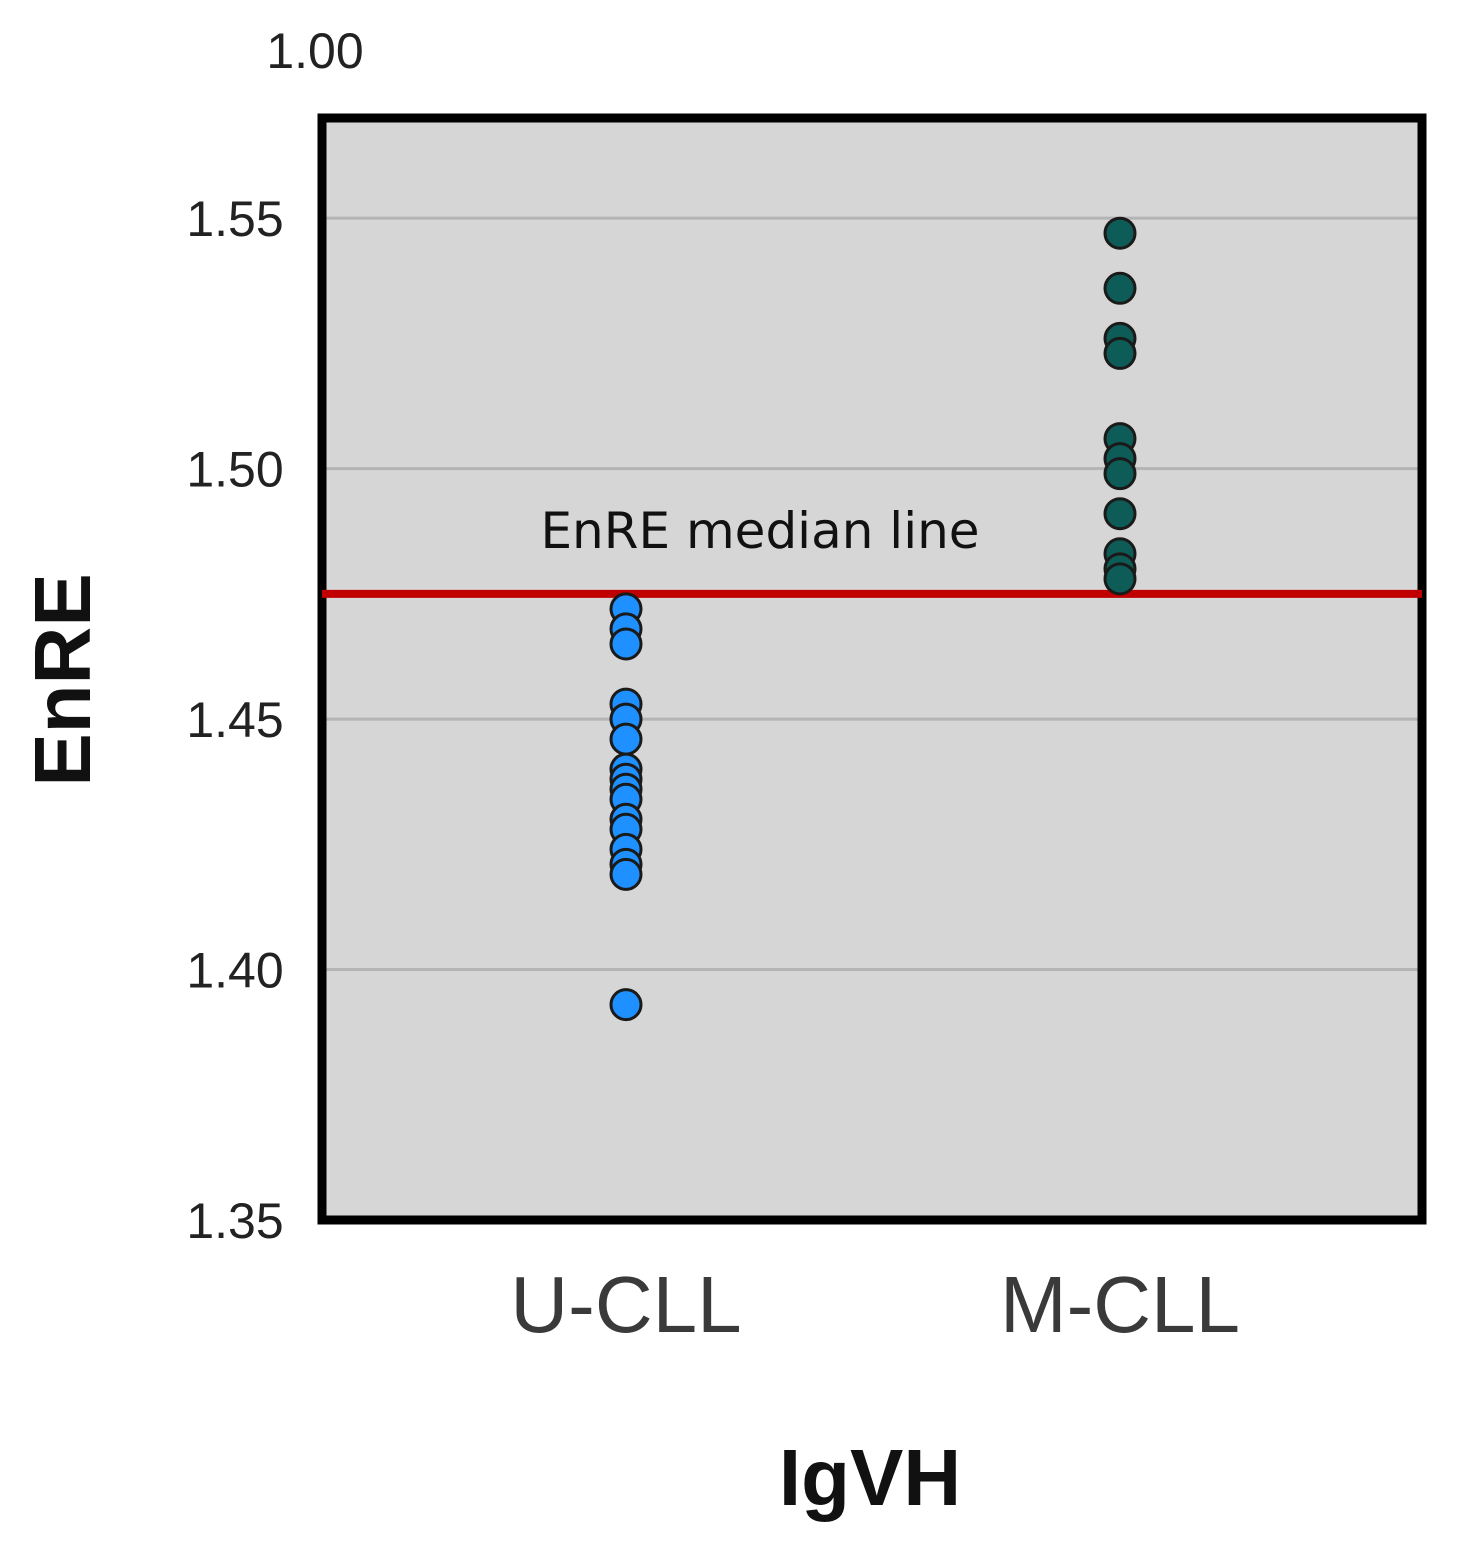 This screenshot has height=1553, width=1458. I want to click on median-line-label: EnRE median line, so click(759, 531).